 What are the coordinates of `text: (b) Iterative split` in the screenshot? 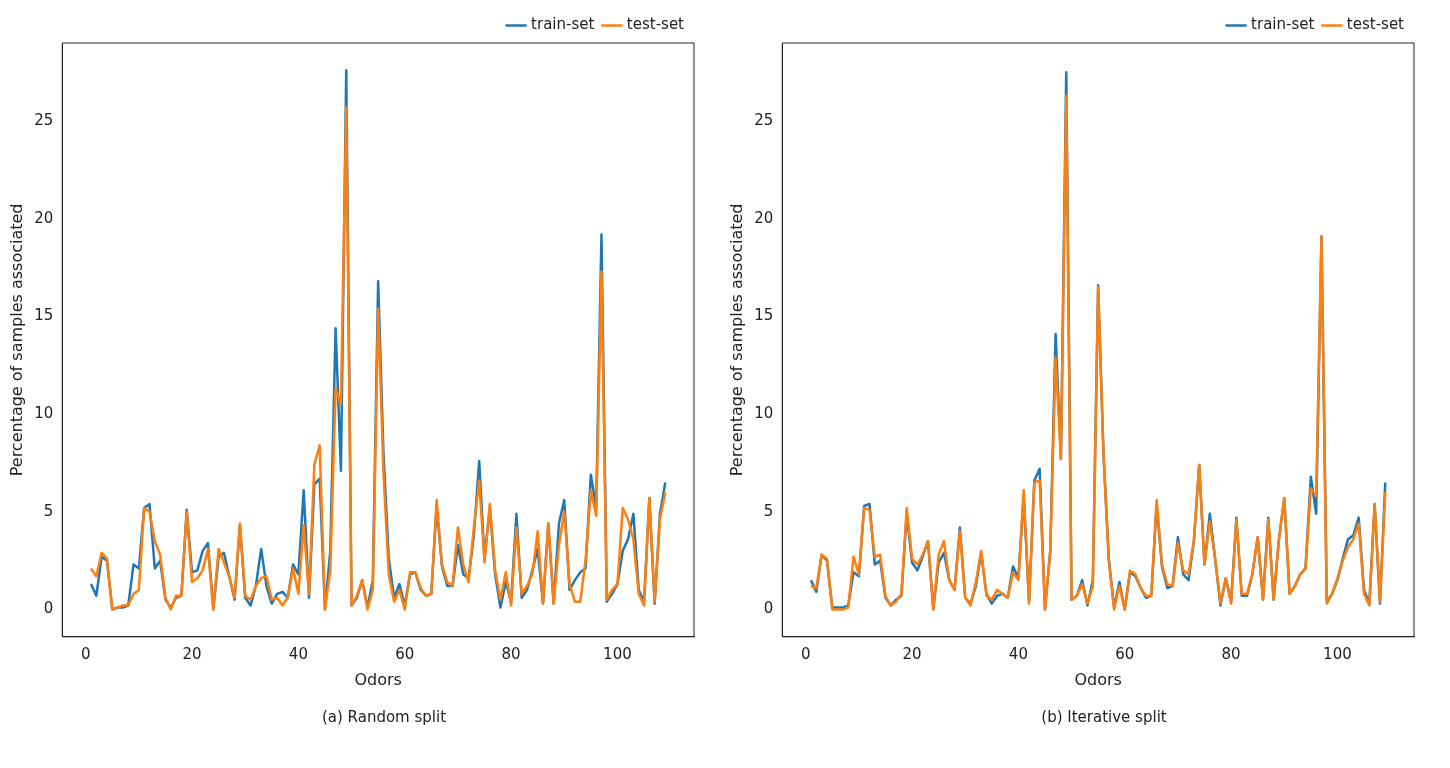 It's located at (1104, 717).